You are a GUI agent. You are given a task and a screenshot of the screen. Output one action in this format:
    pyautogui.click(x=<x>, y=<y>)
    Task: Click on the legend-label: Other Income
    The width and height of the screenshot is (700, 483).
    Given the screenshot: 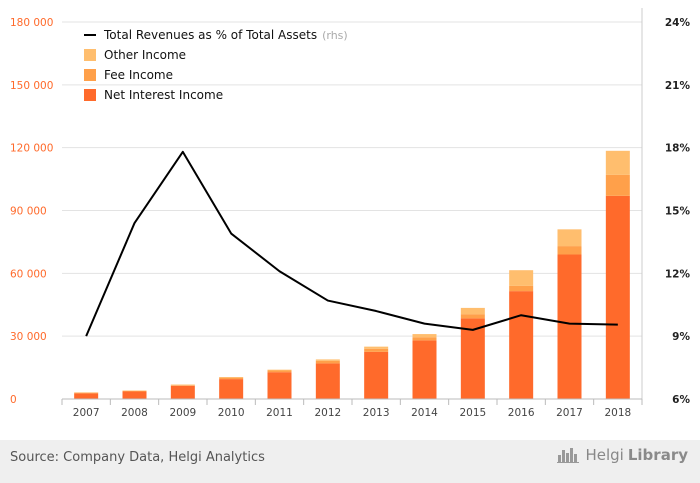 What is the action you would take?
    pyautogui.click(x=145, y=55)
    